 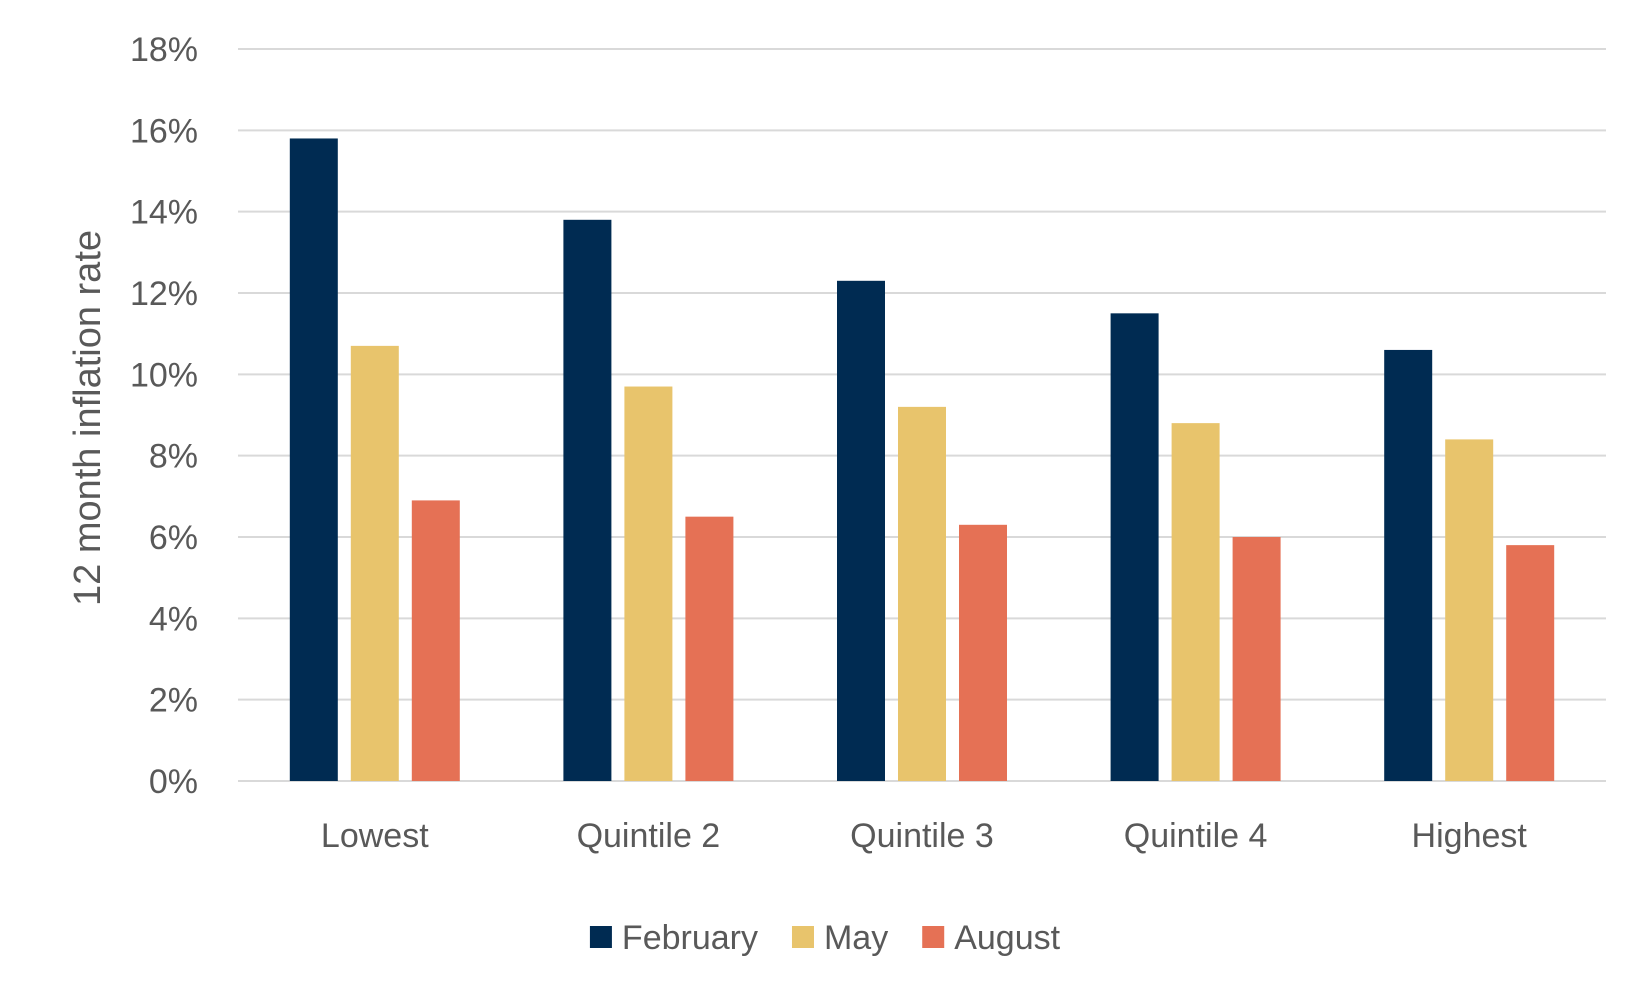 I want to click on legend-label: May, so click(x=856, y=938).